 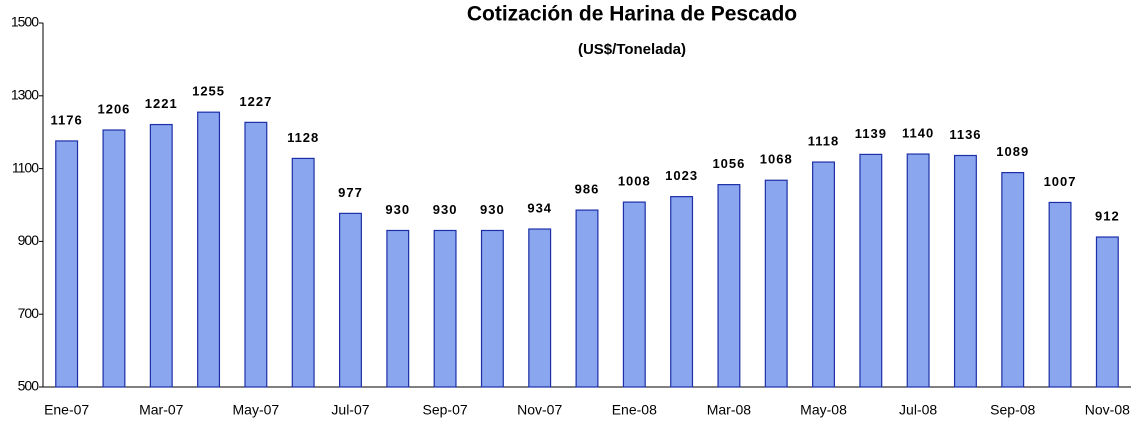 What do you see at coordinates (256, 410) in the screenshot?
I see `x-tick-label: May-07` at bounding box center [256, 410].